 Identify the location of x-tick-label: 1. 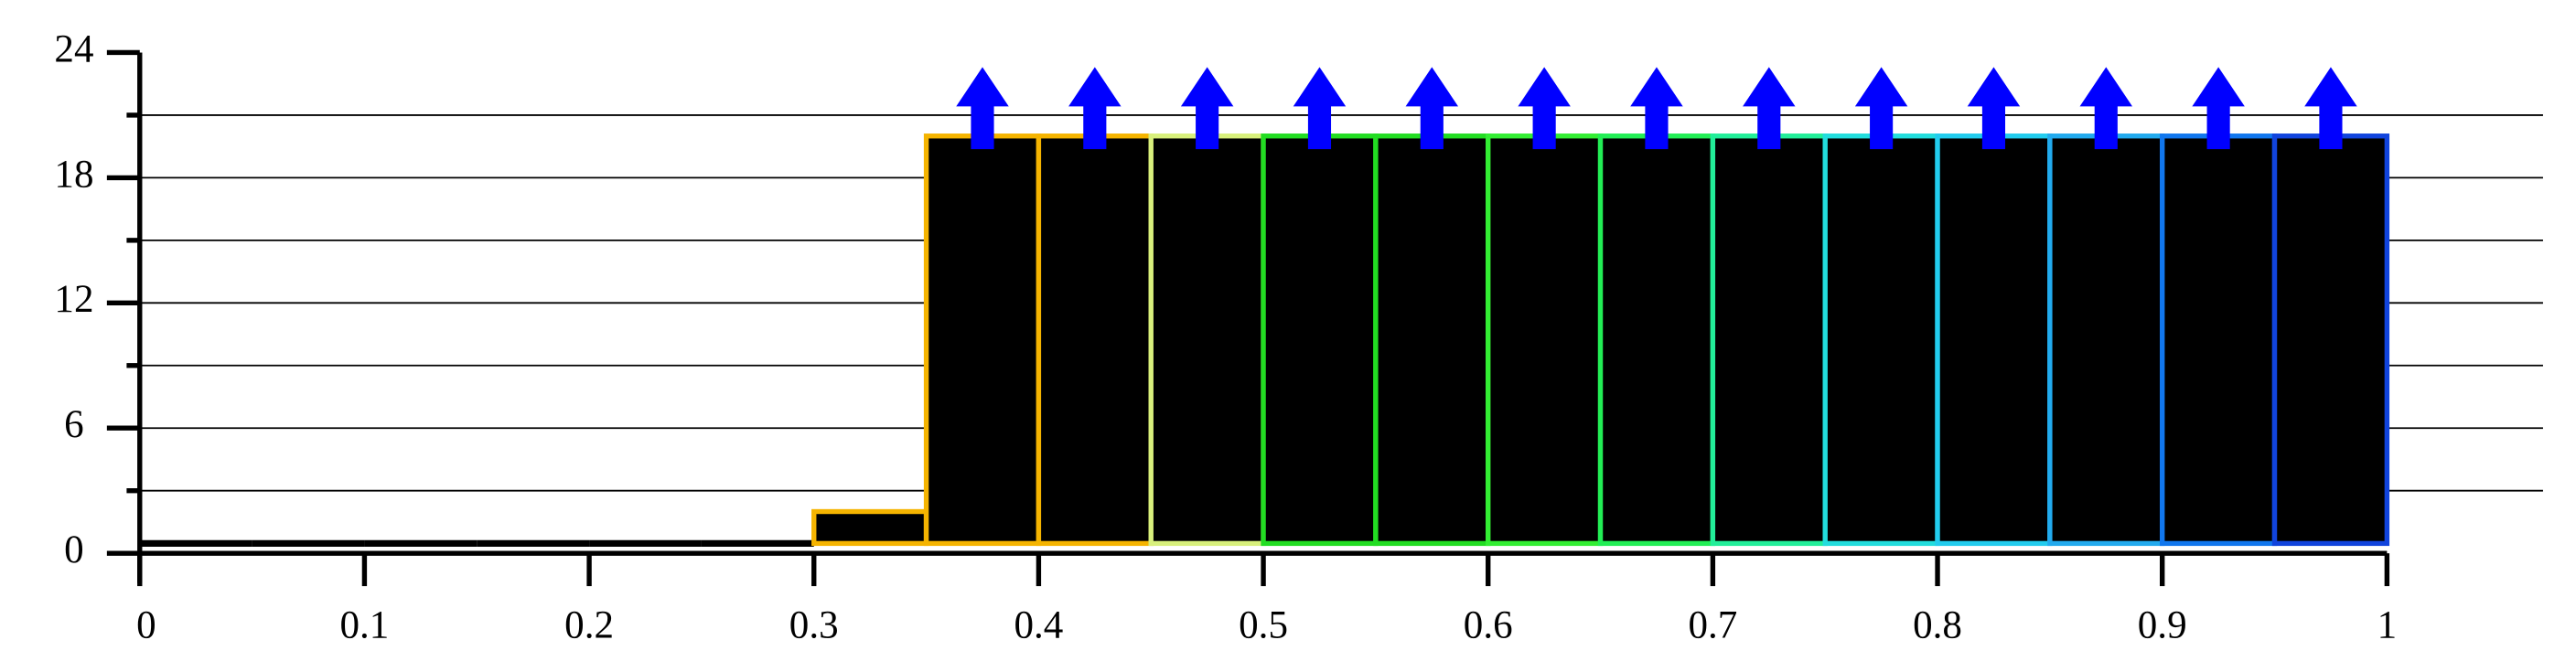
(2387, 625).